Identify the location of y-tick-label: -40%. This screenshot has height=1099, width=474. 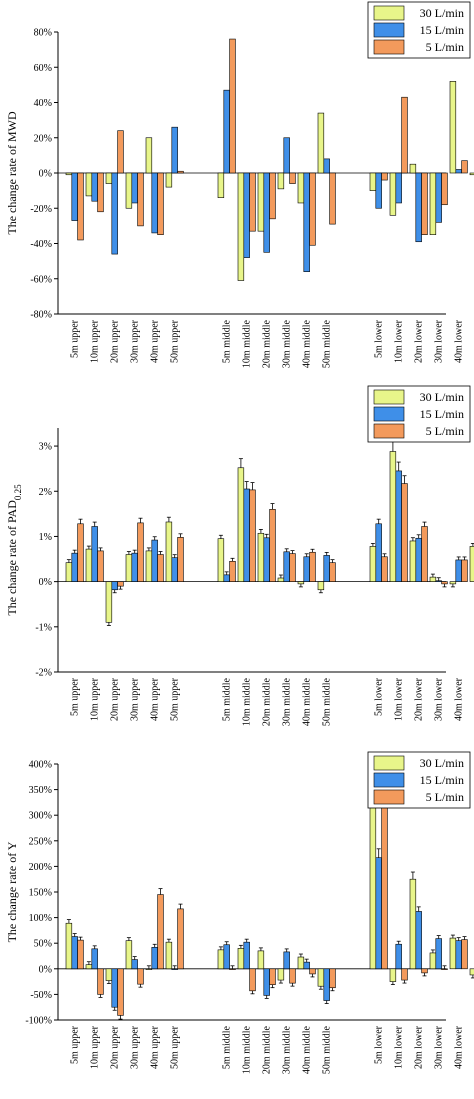
(41, 244).